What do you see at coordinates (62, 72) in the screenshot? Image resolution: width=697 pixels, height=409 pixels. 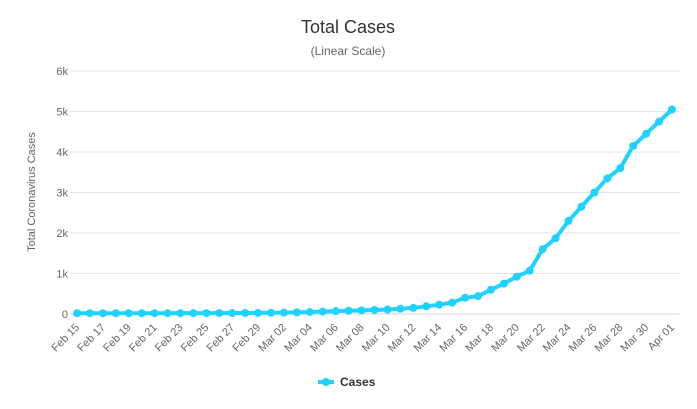 I see `y-tick-label: 6k` at bounding box center [62, 72].